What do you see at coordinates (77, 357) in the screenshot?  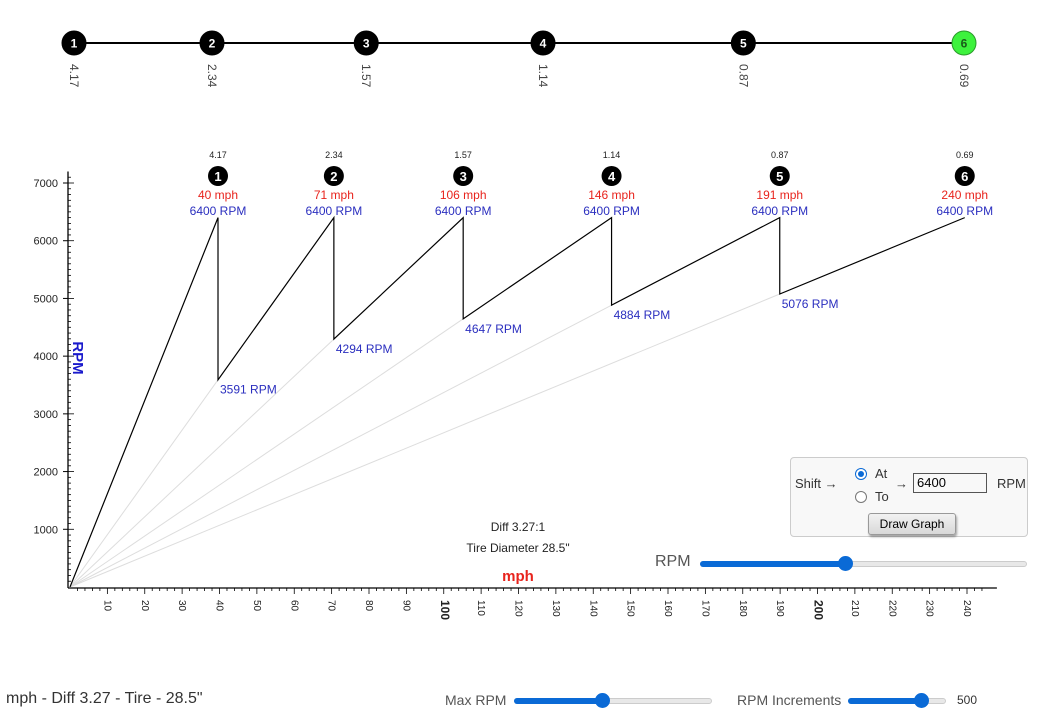 I see `y-axis-label: RPM` at bounding box center [77, 357].